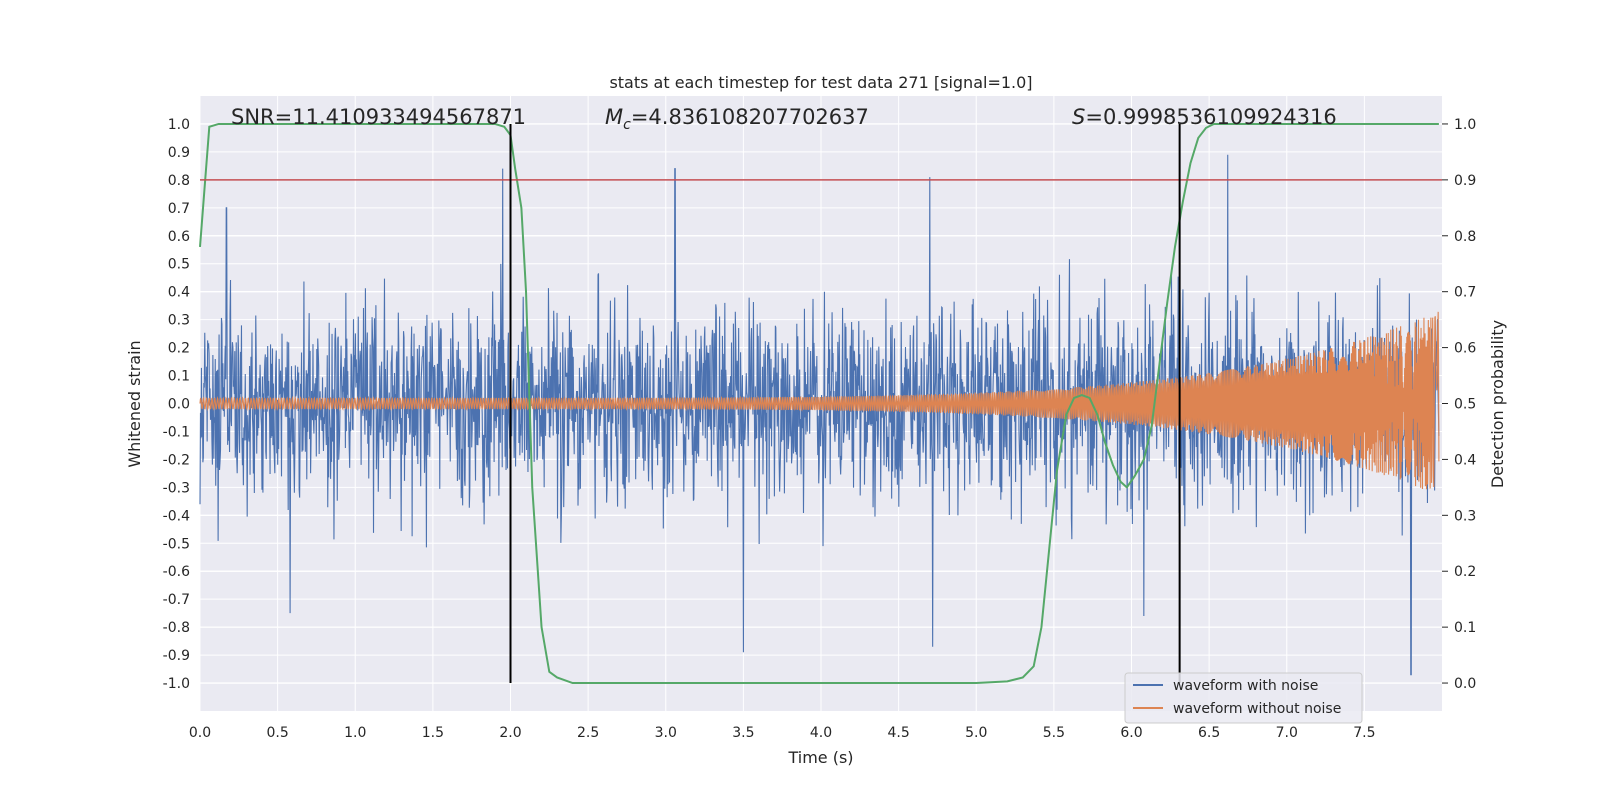 The height and width of the screenshot is (800, 1600). What do you see at coordinates (176, 516) in the screenshot?
I see `y-tick-label: -0.4` at bounding box center [176, 516].